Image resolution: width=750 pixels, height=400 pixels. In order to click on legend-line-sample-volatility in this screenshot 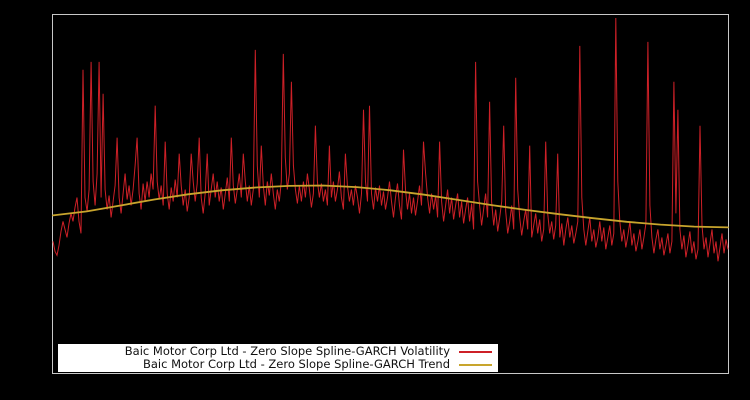, I will do `click(475, 351)`.